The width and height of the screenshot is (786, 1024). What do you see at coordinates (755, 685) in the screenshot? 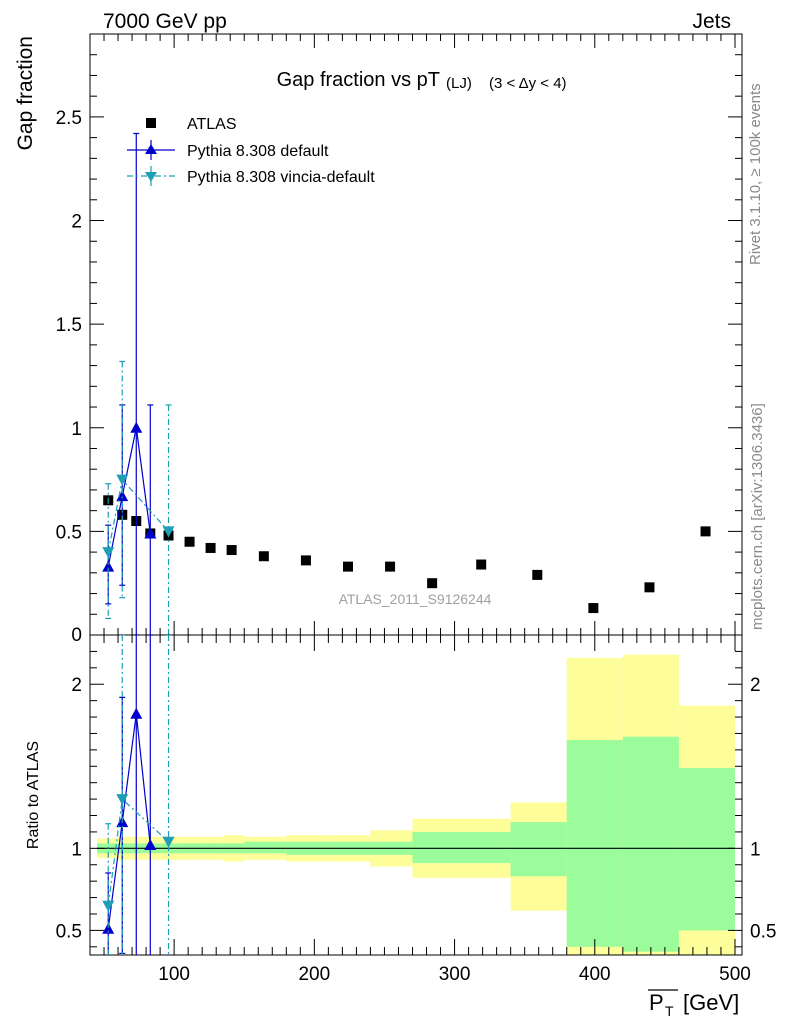
I see `ratio-y-tick-label-right: 2` at bounding box center [755, 685].